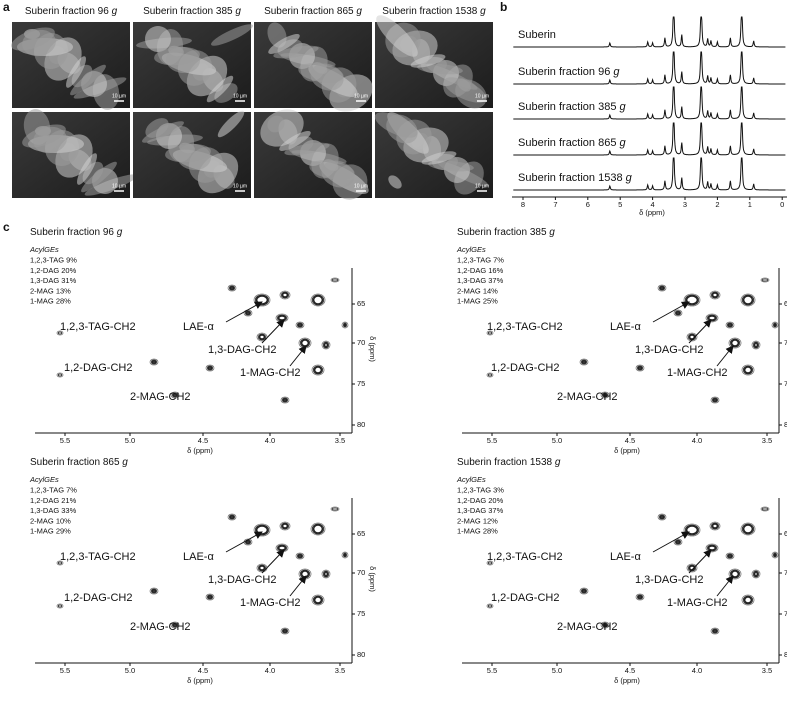 This screenshot has width=787, height=704. What do you see at coordinates (270, 670) in the screenshot?
I see `x-tick-label: 4.0` at bounding box center [270, 670].